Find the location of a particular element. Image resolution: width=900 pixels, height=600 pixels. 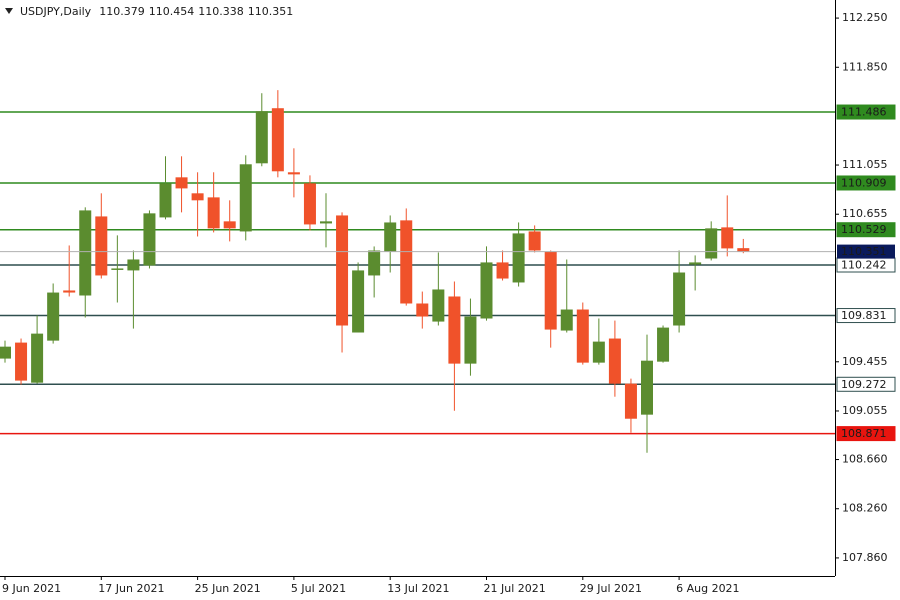

x-tick-label: 17 Jun 2021 is located at coordinates (131, 588).